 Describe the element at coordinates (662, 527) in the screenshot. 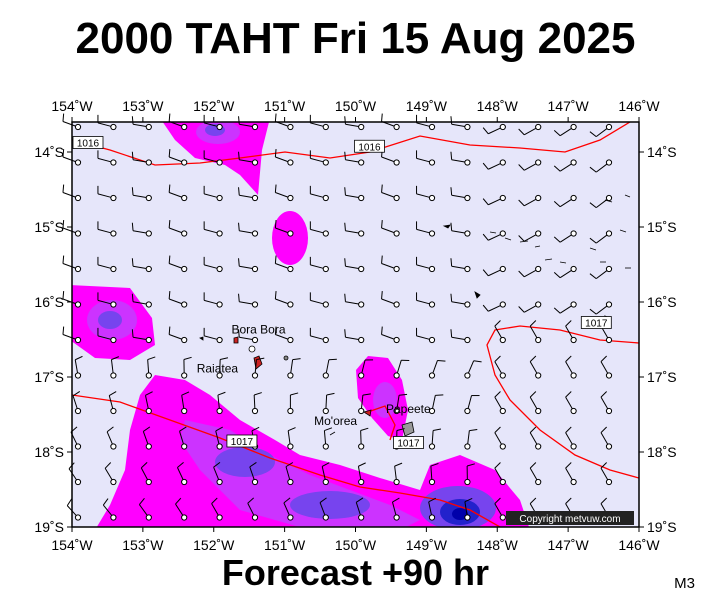

I see `lat-tick-label-right: 19˚S` at that location.